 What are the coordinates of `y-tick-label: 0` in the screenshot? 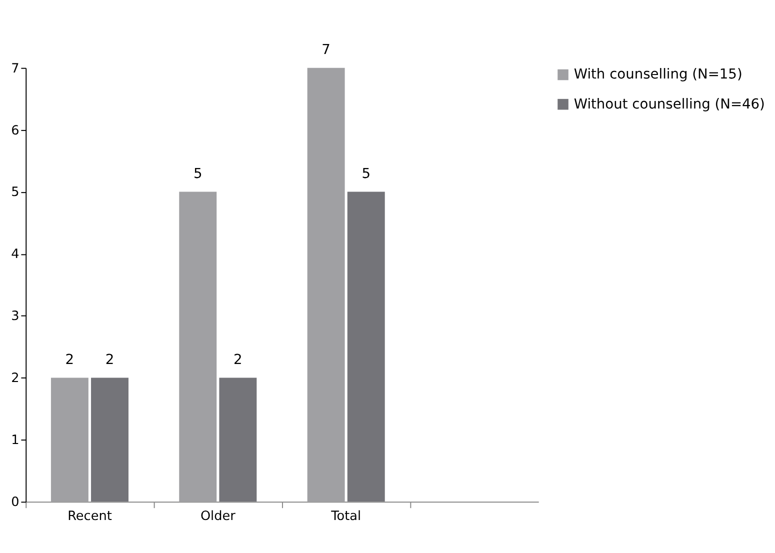 It's located at (15, 502).